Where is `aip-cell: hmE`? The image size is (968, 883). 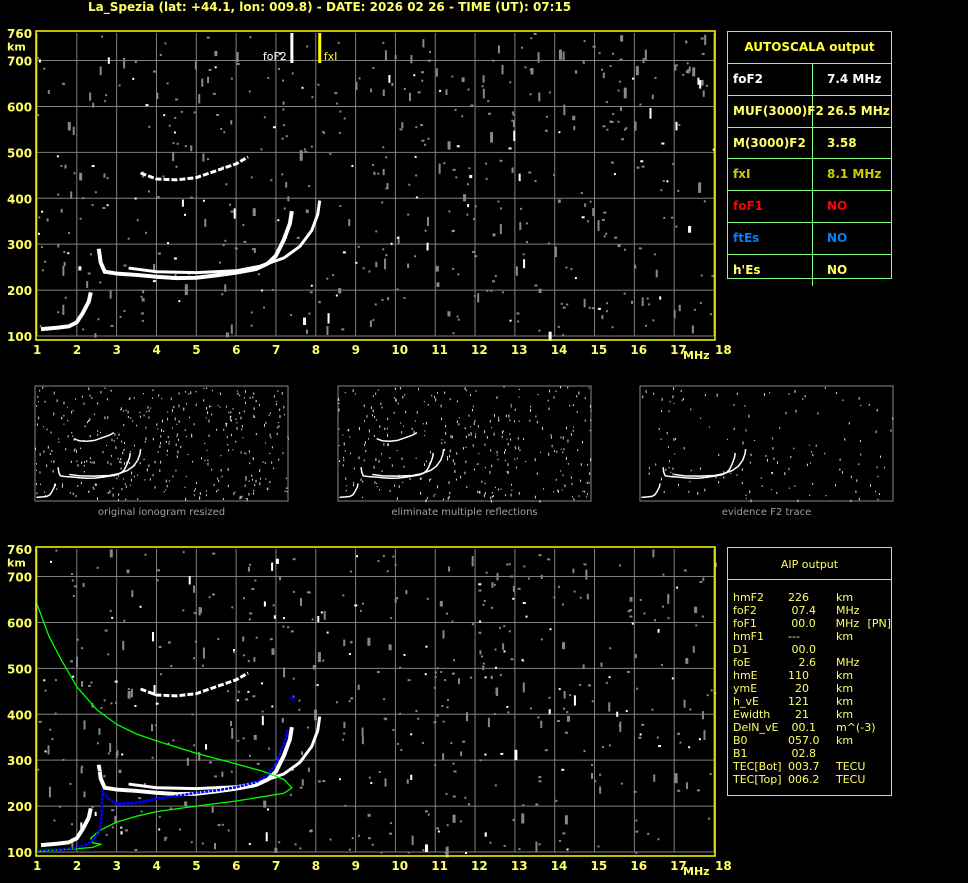 aip-cell: hmE is located at coordinates (745, 675).